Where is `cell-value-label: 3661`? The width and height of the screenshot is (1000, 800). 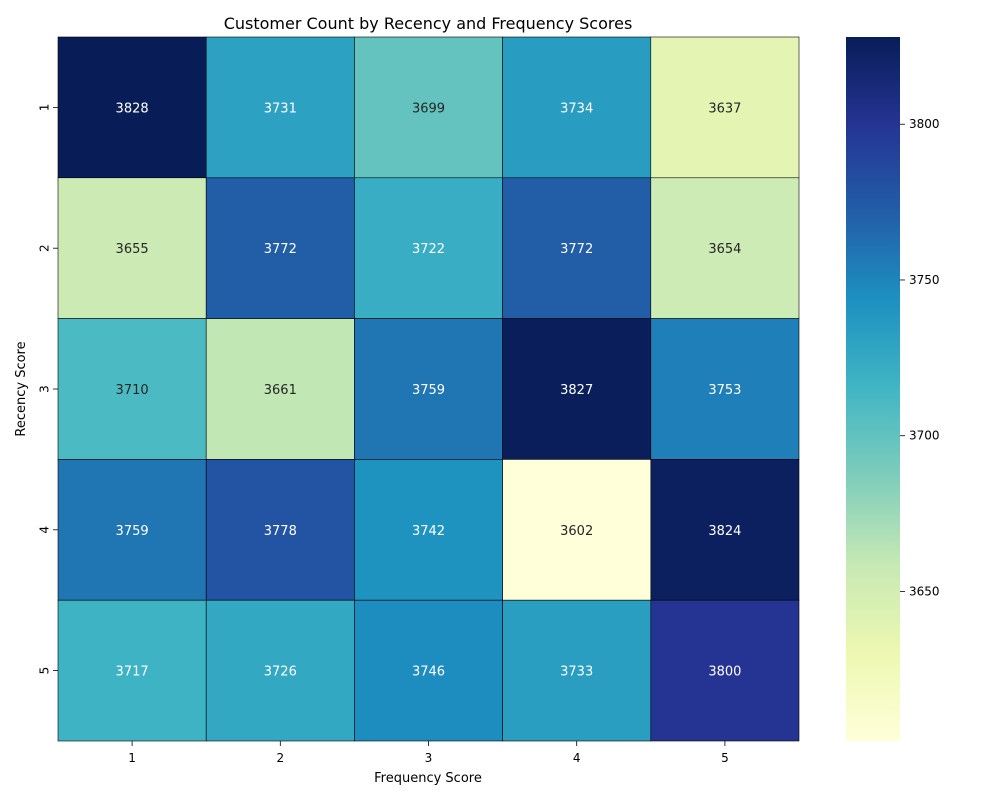 cell-value-label: 3661 is located at coordinates (280, 390).